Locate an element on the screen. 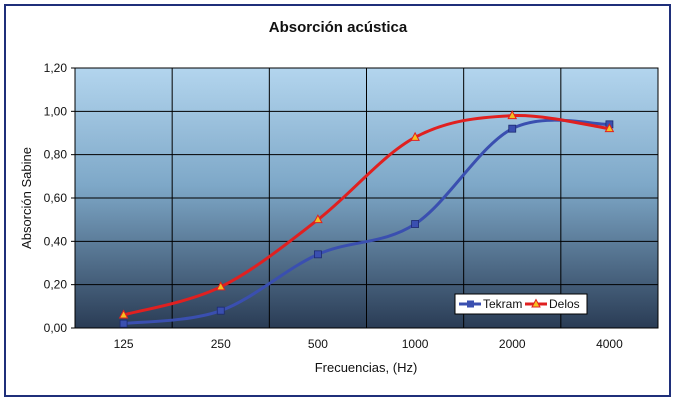 The image size is (677, 403). y-tick-label: 0,20 is located at coordinates (56, 285).